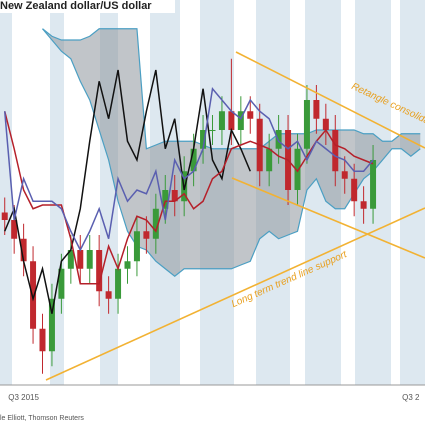  What do you see at coordinates (23, 397) in the screenshot?
I see `x-tick-label: Q3 2015` at bounding box center [23, 397].